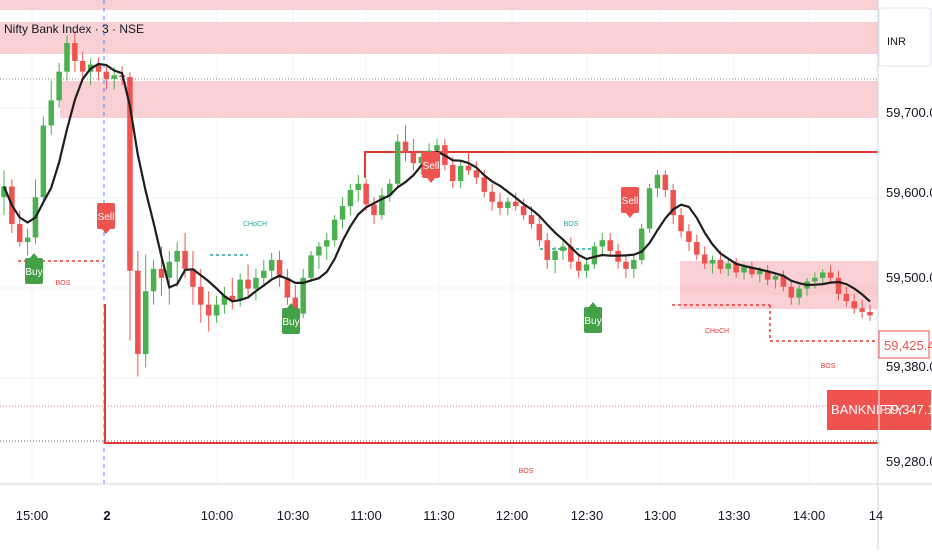 The width and height of the screenshot is (932, 555). I want to click on x-tick-label: 12:00, so click(512, 515).